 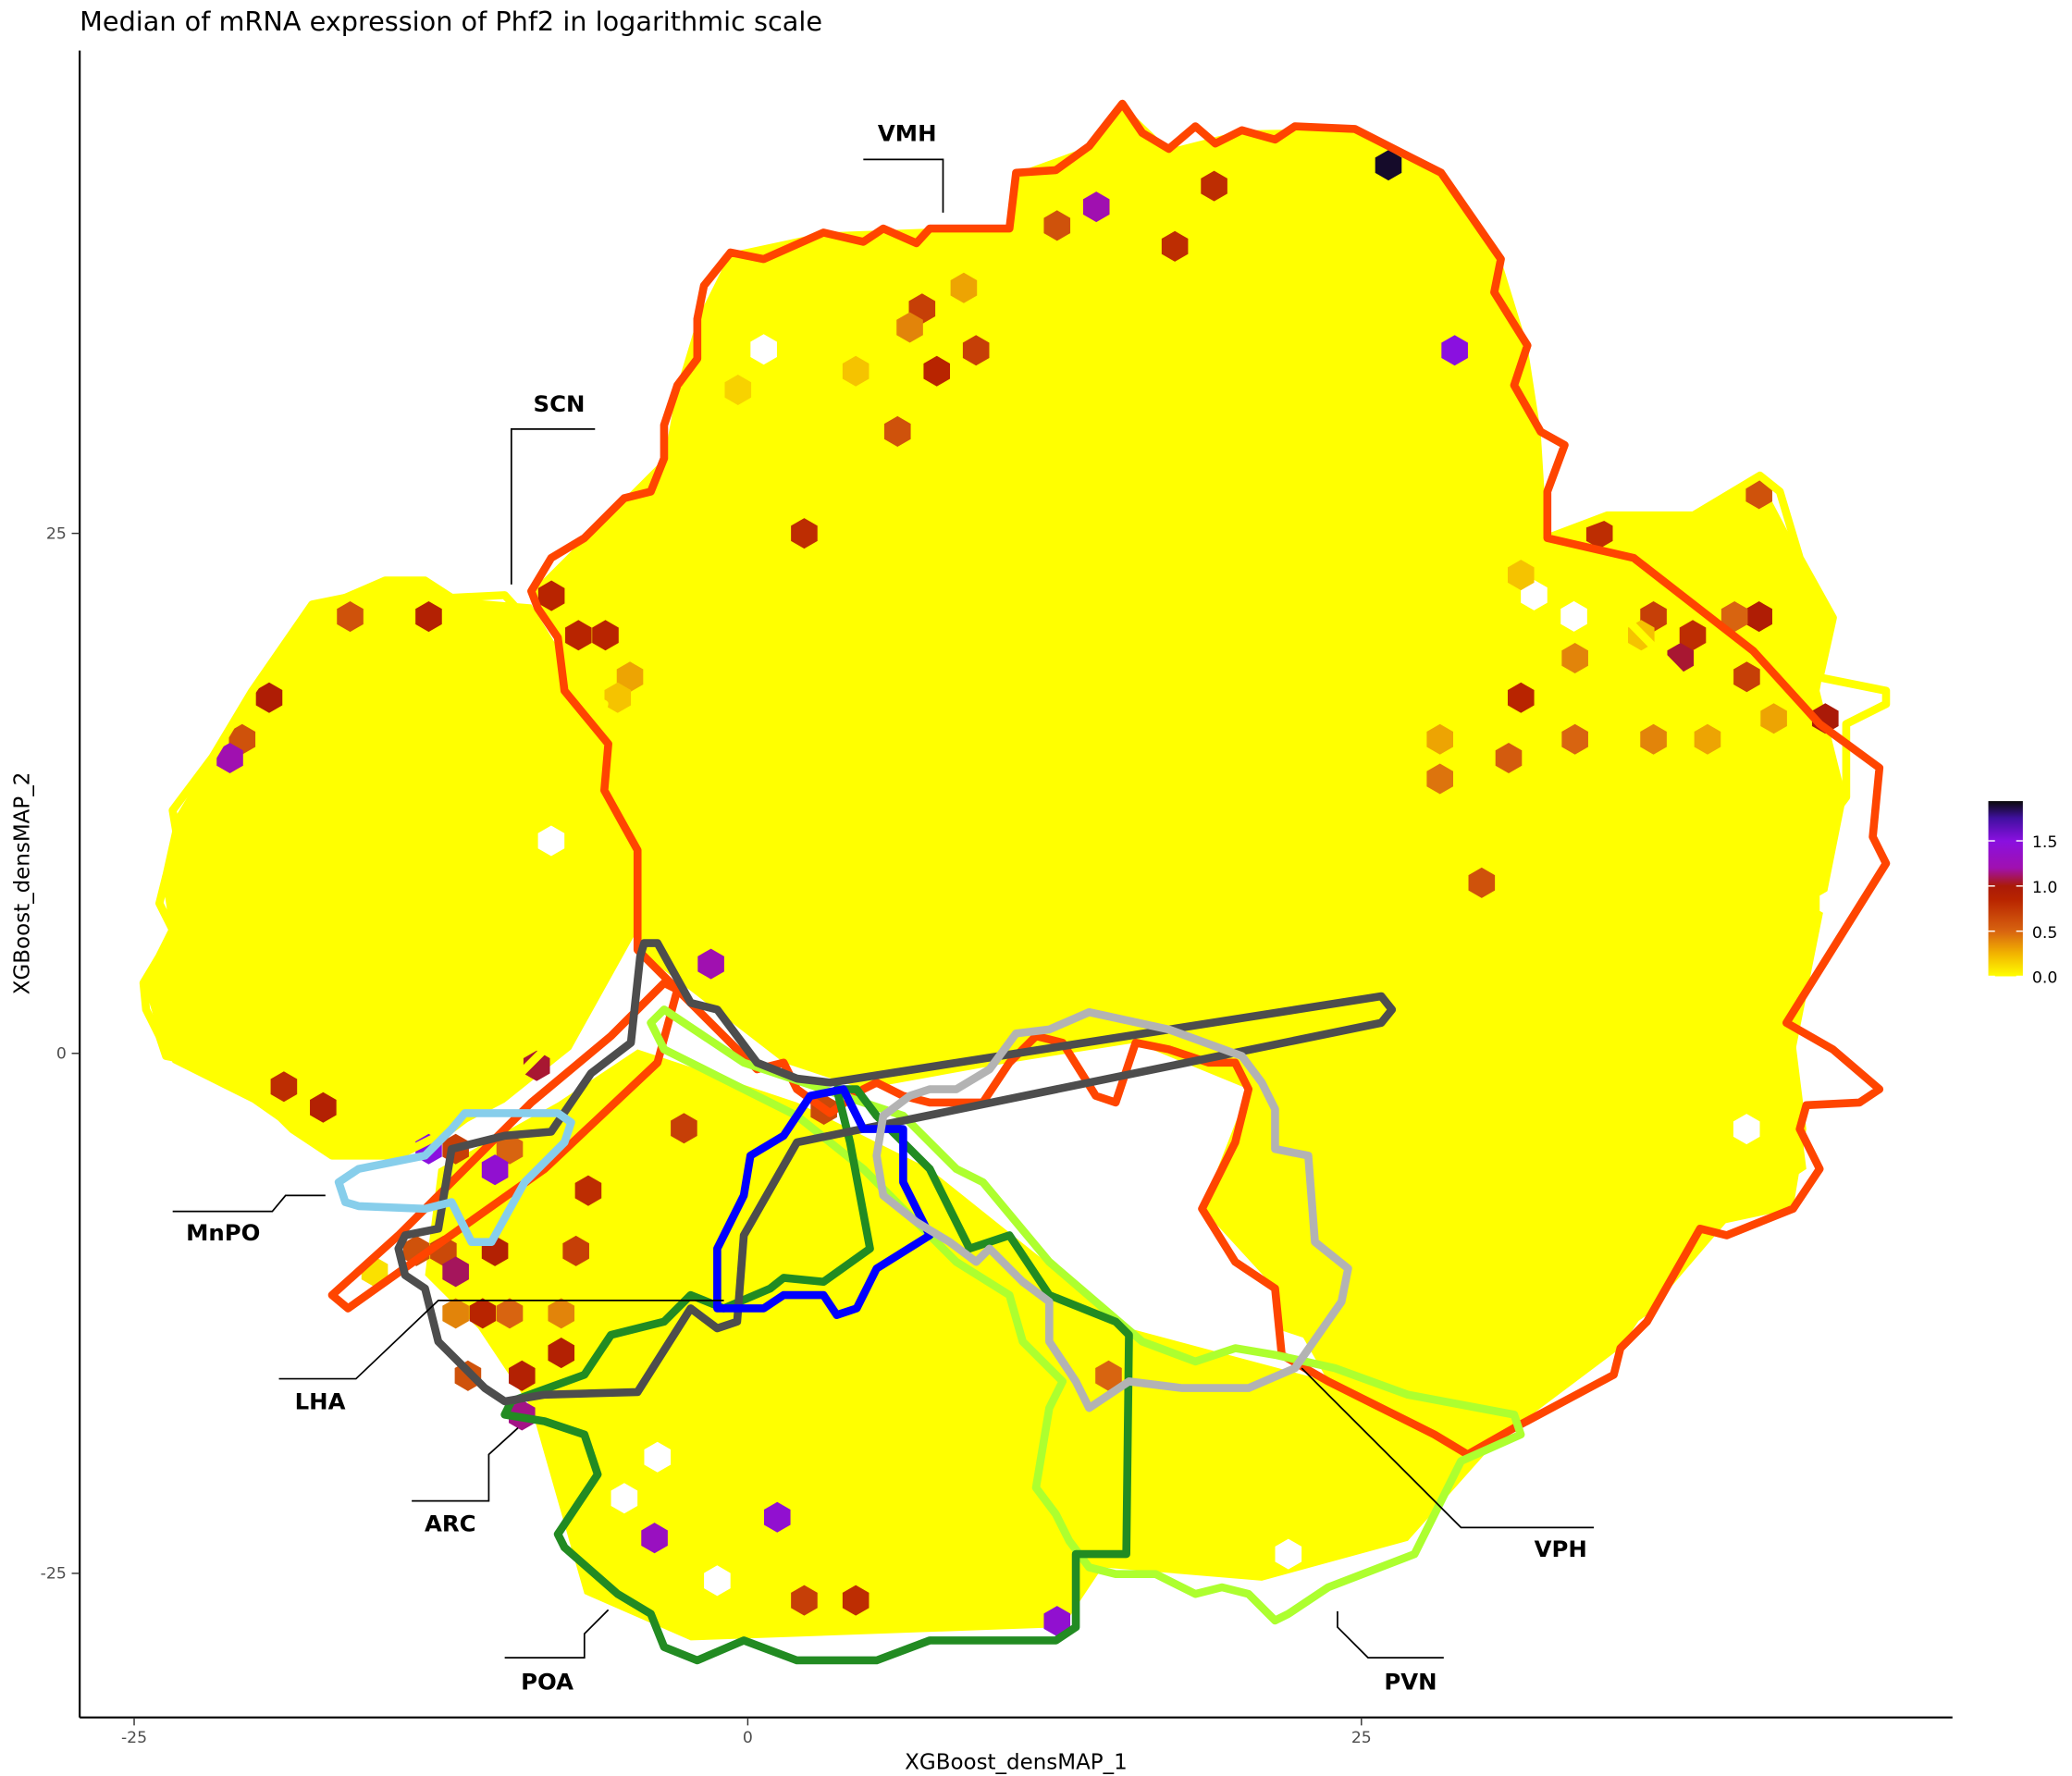 What do you see at coordinates (249, 1204) in the screenshot?
I see `leader-line-mnpo` at bounding box center [249, 1204].